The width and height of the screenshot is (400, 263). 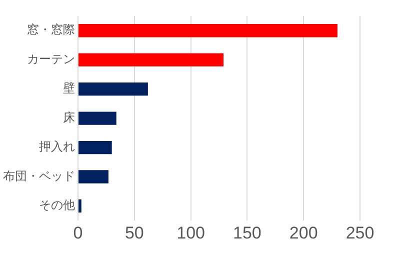 What do you see at coordinates (39, 175) in the screenshot?
I see `y-tick-label: 布団・ベッド` at bounding box center [39, 175].